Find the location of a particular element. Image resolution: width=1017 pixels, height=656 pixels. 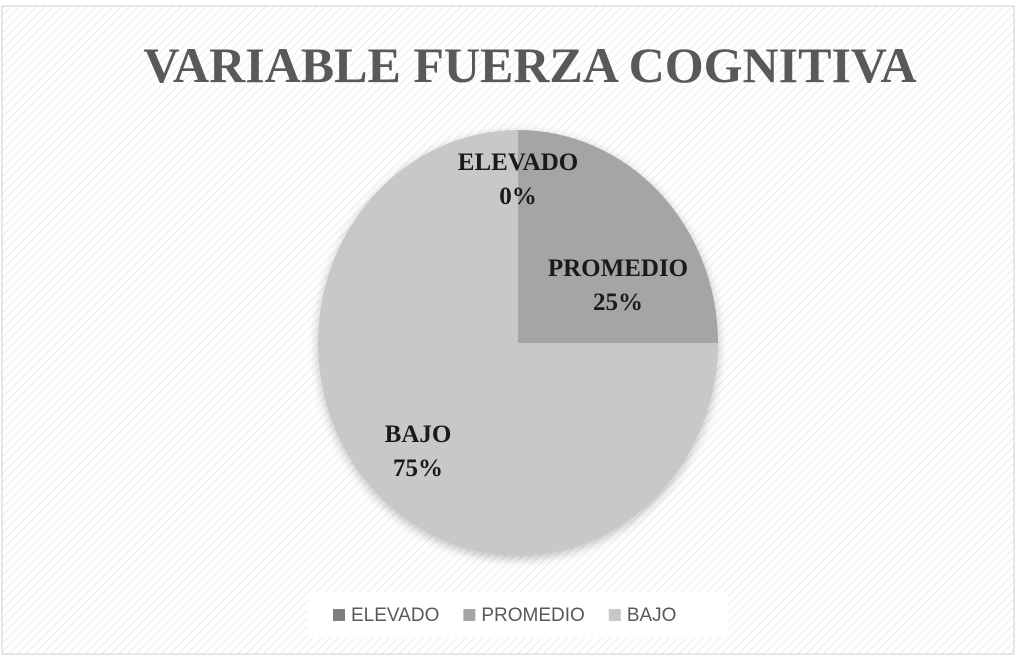

legend-background is located at coordinates (518, 615).